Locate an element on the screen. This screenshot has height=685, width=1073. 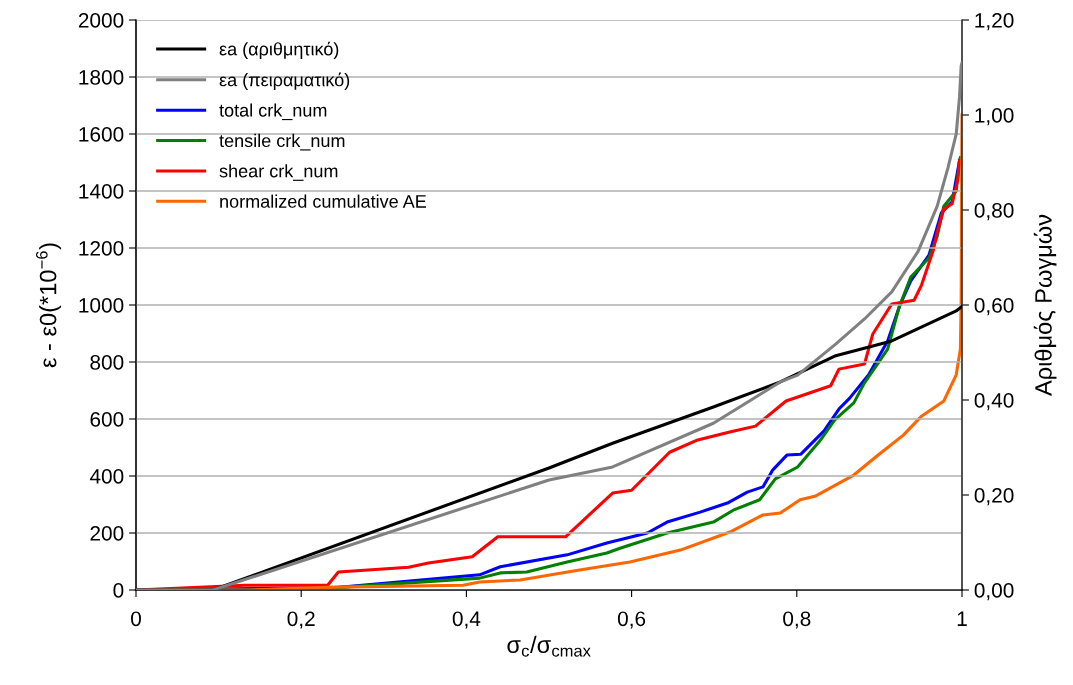
legend-label: shear crk_num is located at coordinates (278, 172).